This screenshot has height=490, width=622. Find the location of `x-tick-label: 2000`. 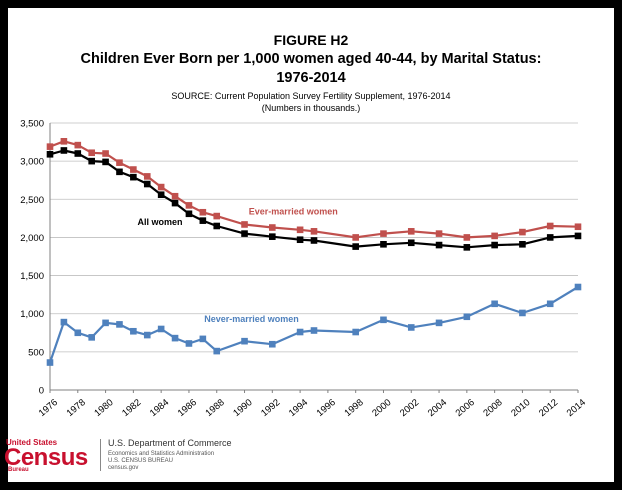

x-tick-label: 2000 is located at coordinates (381, 408).